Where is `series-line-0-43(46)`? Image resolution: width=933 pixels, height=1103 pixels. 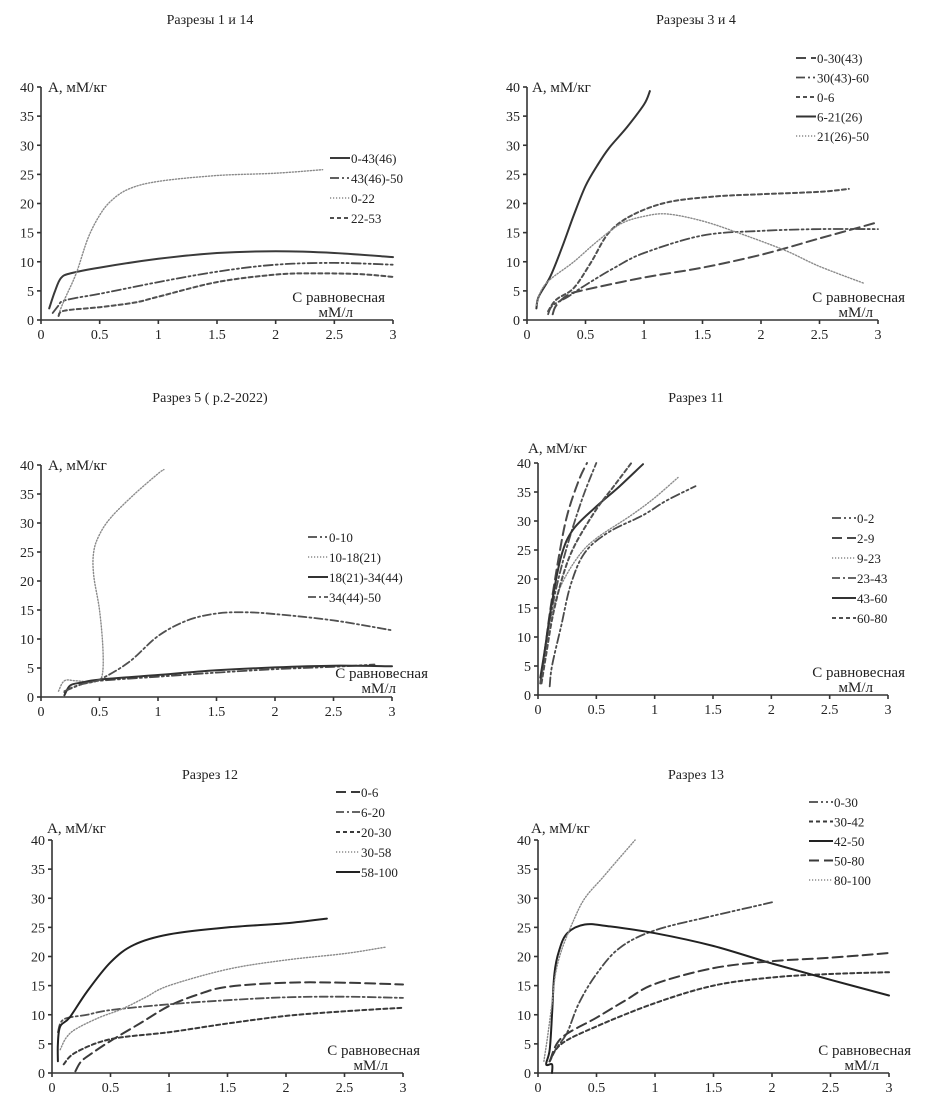 series-line-0-43(46) is located at coordinates (221, 280).